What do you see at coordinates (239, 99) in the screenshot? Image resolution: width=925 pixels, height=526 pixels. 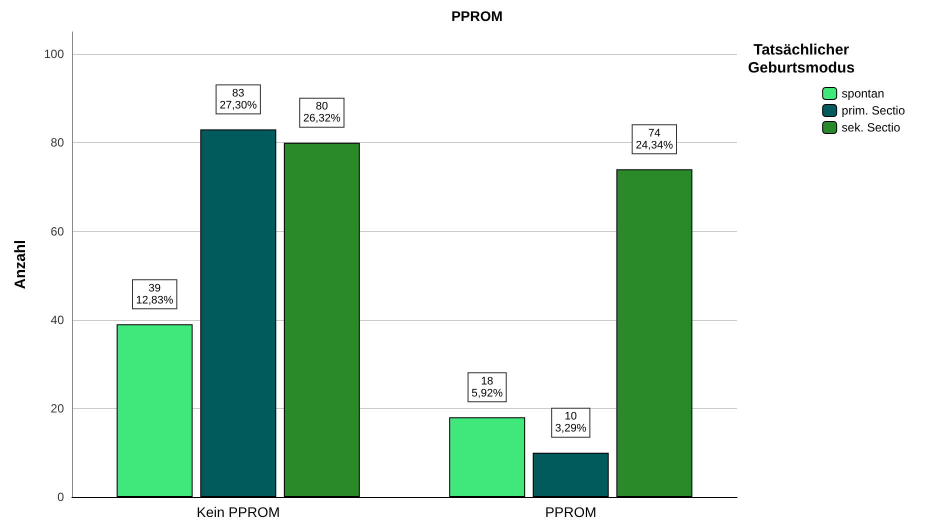 I see `data-label: 83 27,30%` at bounding box center [239, 99].